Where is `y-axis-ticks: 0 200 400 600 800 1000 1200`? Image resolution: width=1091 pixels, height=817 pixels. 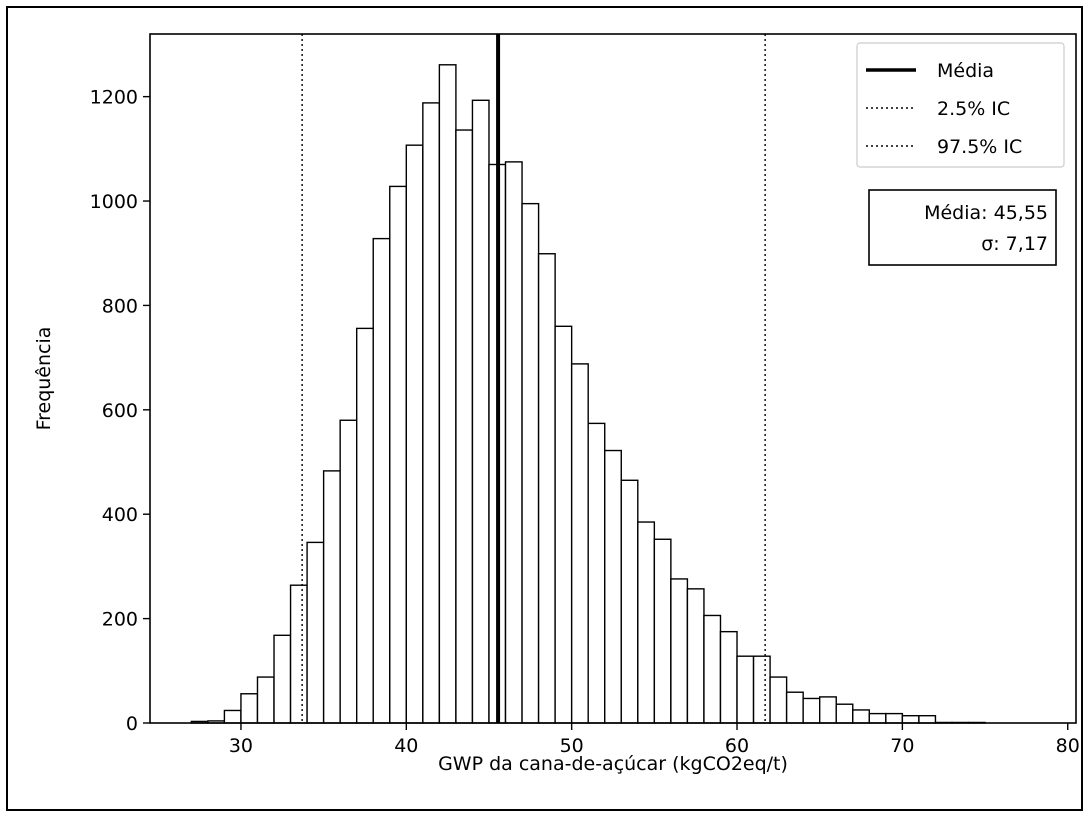
y-axis-ticks: 0 200 400 600 800 1000 1200 is located at coordinates (120, 411).